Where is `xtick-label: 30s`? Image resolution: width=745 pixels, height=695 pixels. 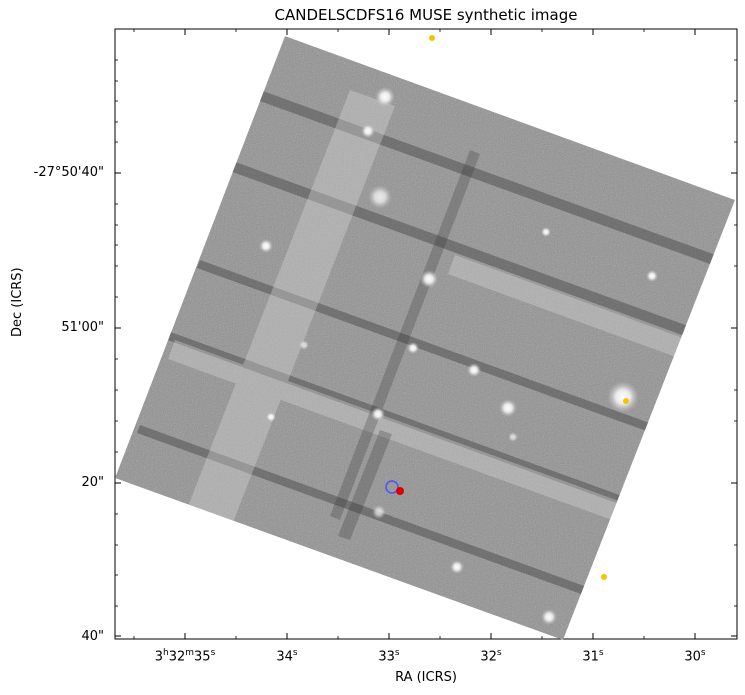 xtick-label: 30s is located at coordinates (695, 656).